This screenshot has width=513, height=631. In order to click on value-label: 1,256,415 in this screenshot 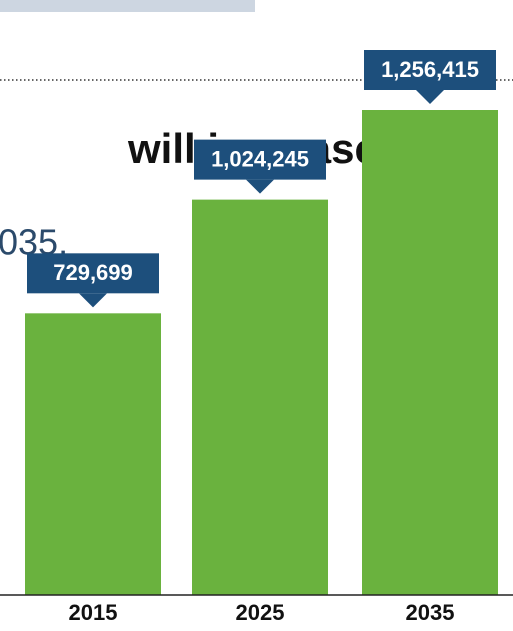, I will do `click(430, 69)`.